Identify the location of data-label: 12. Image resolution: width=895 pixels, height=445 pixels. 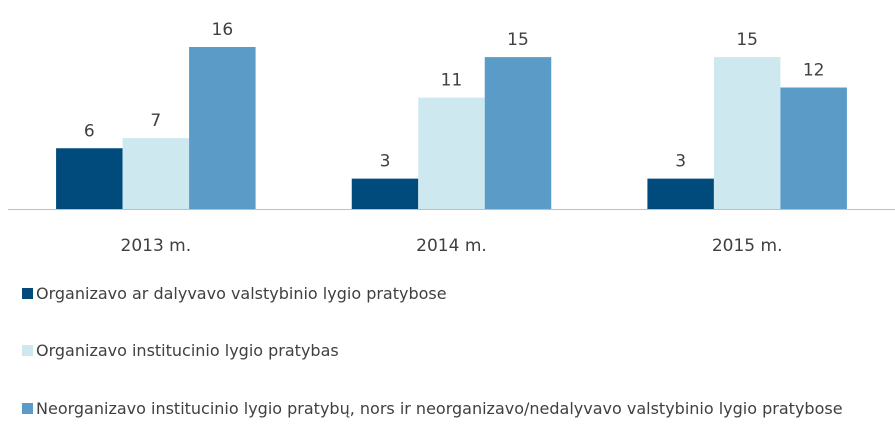
(814, 71).